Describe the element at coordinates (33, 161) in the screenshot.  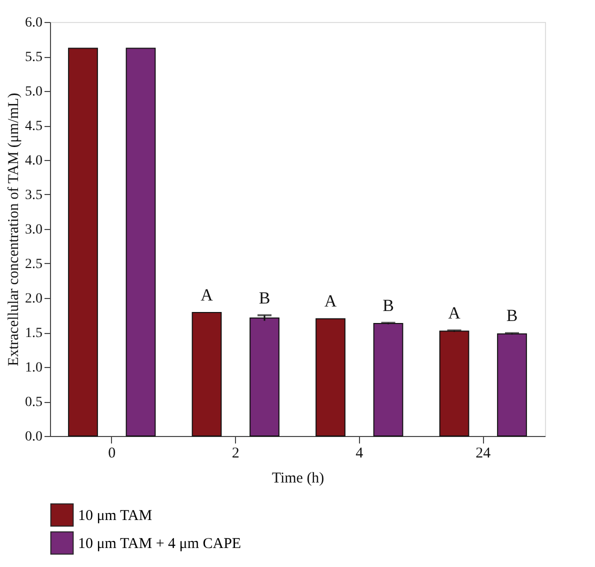
I see `y-tick-label: 4.0` at that location.